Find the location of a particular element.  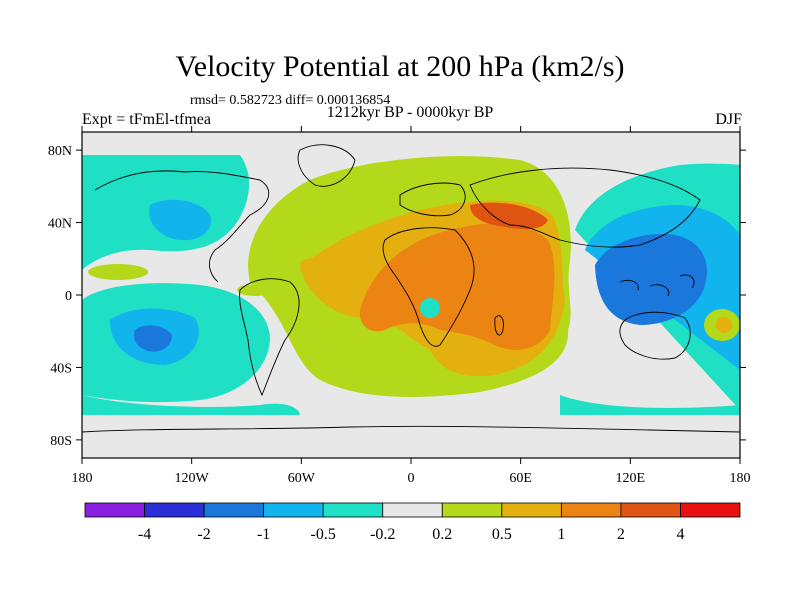

positive-region-level3 is located at coordinates (457, 286).